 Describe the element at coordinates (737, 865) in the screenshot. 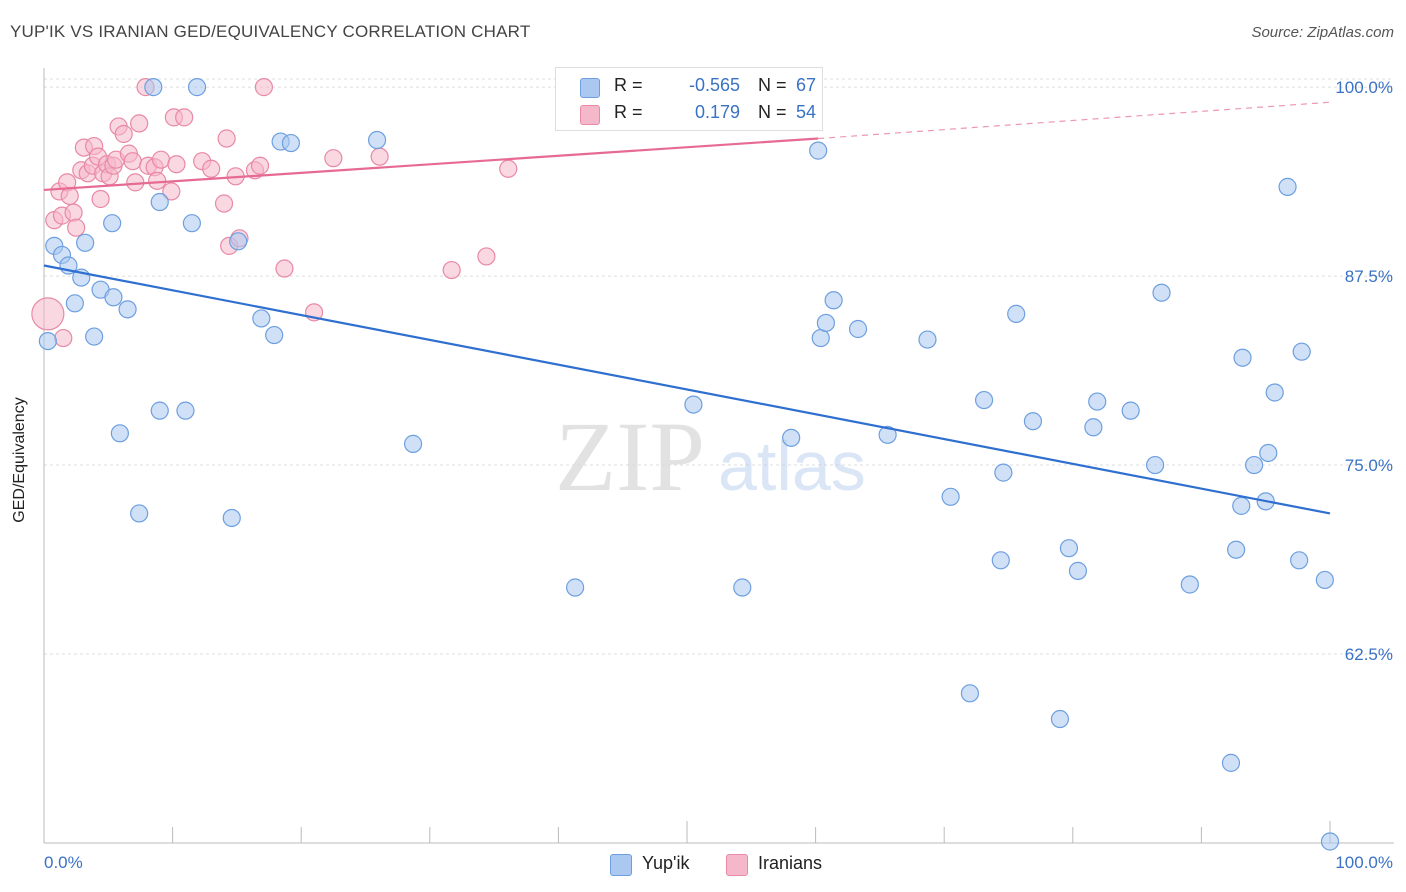

I see `legend-swatch-iranians` at that location.